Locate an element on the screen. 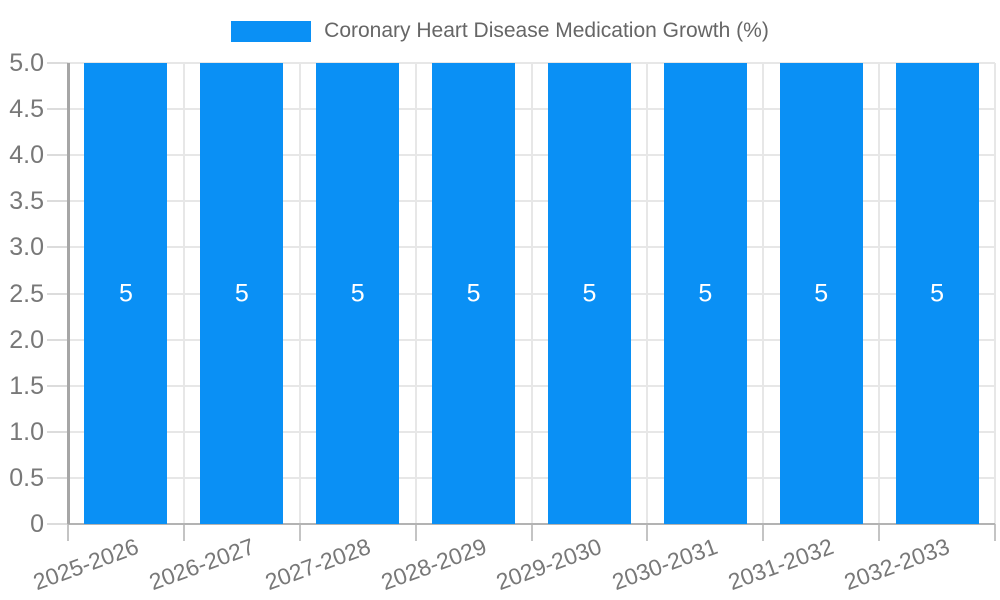  y-axis-tick-label: 1.5 is located at coordinates (26, 385).